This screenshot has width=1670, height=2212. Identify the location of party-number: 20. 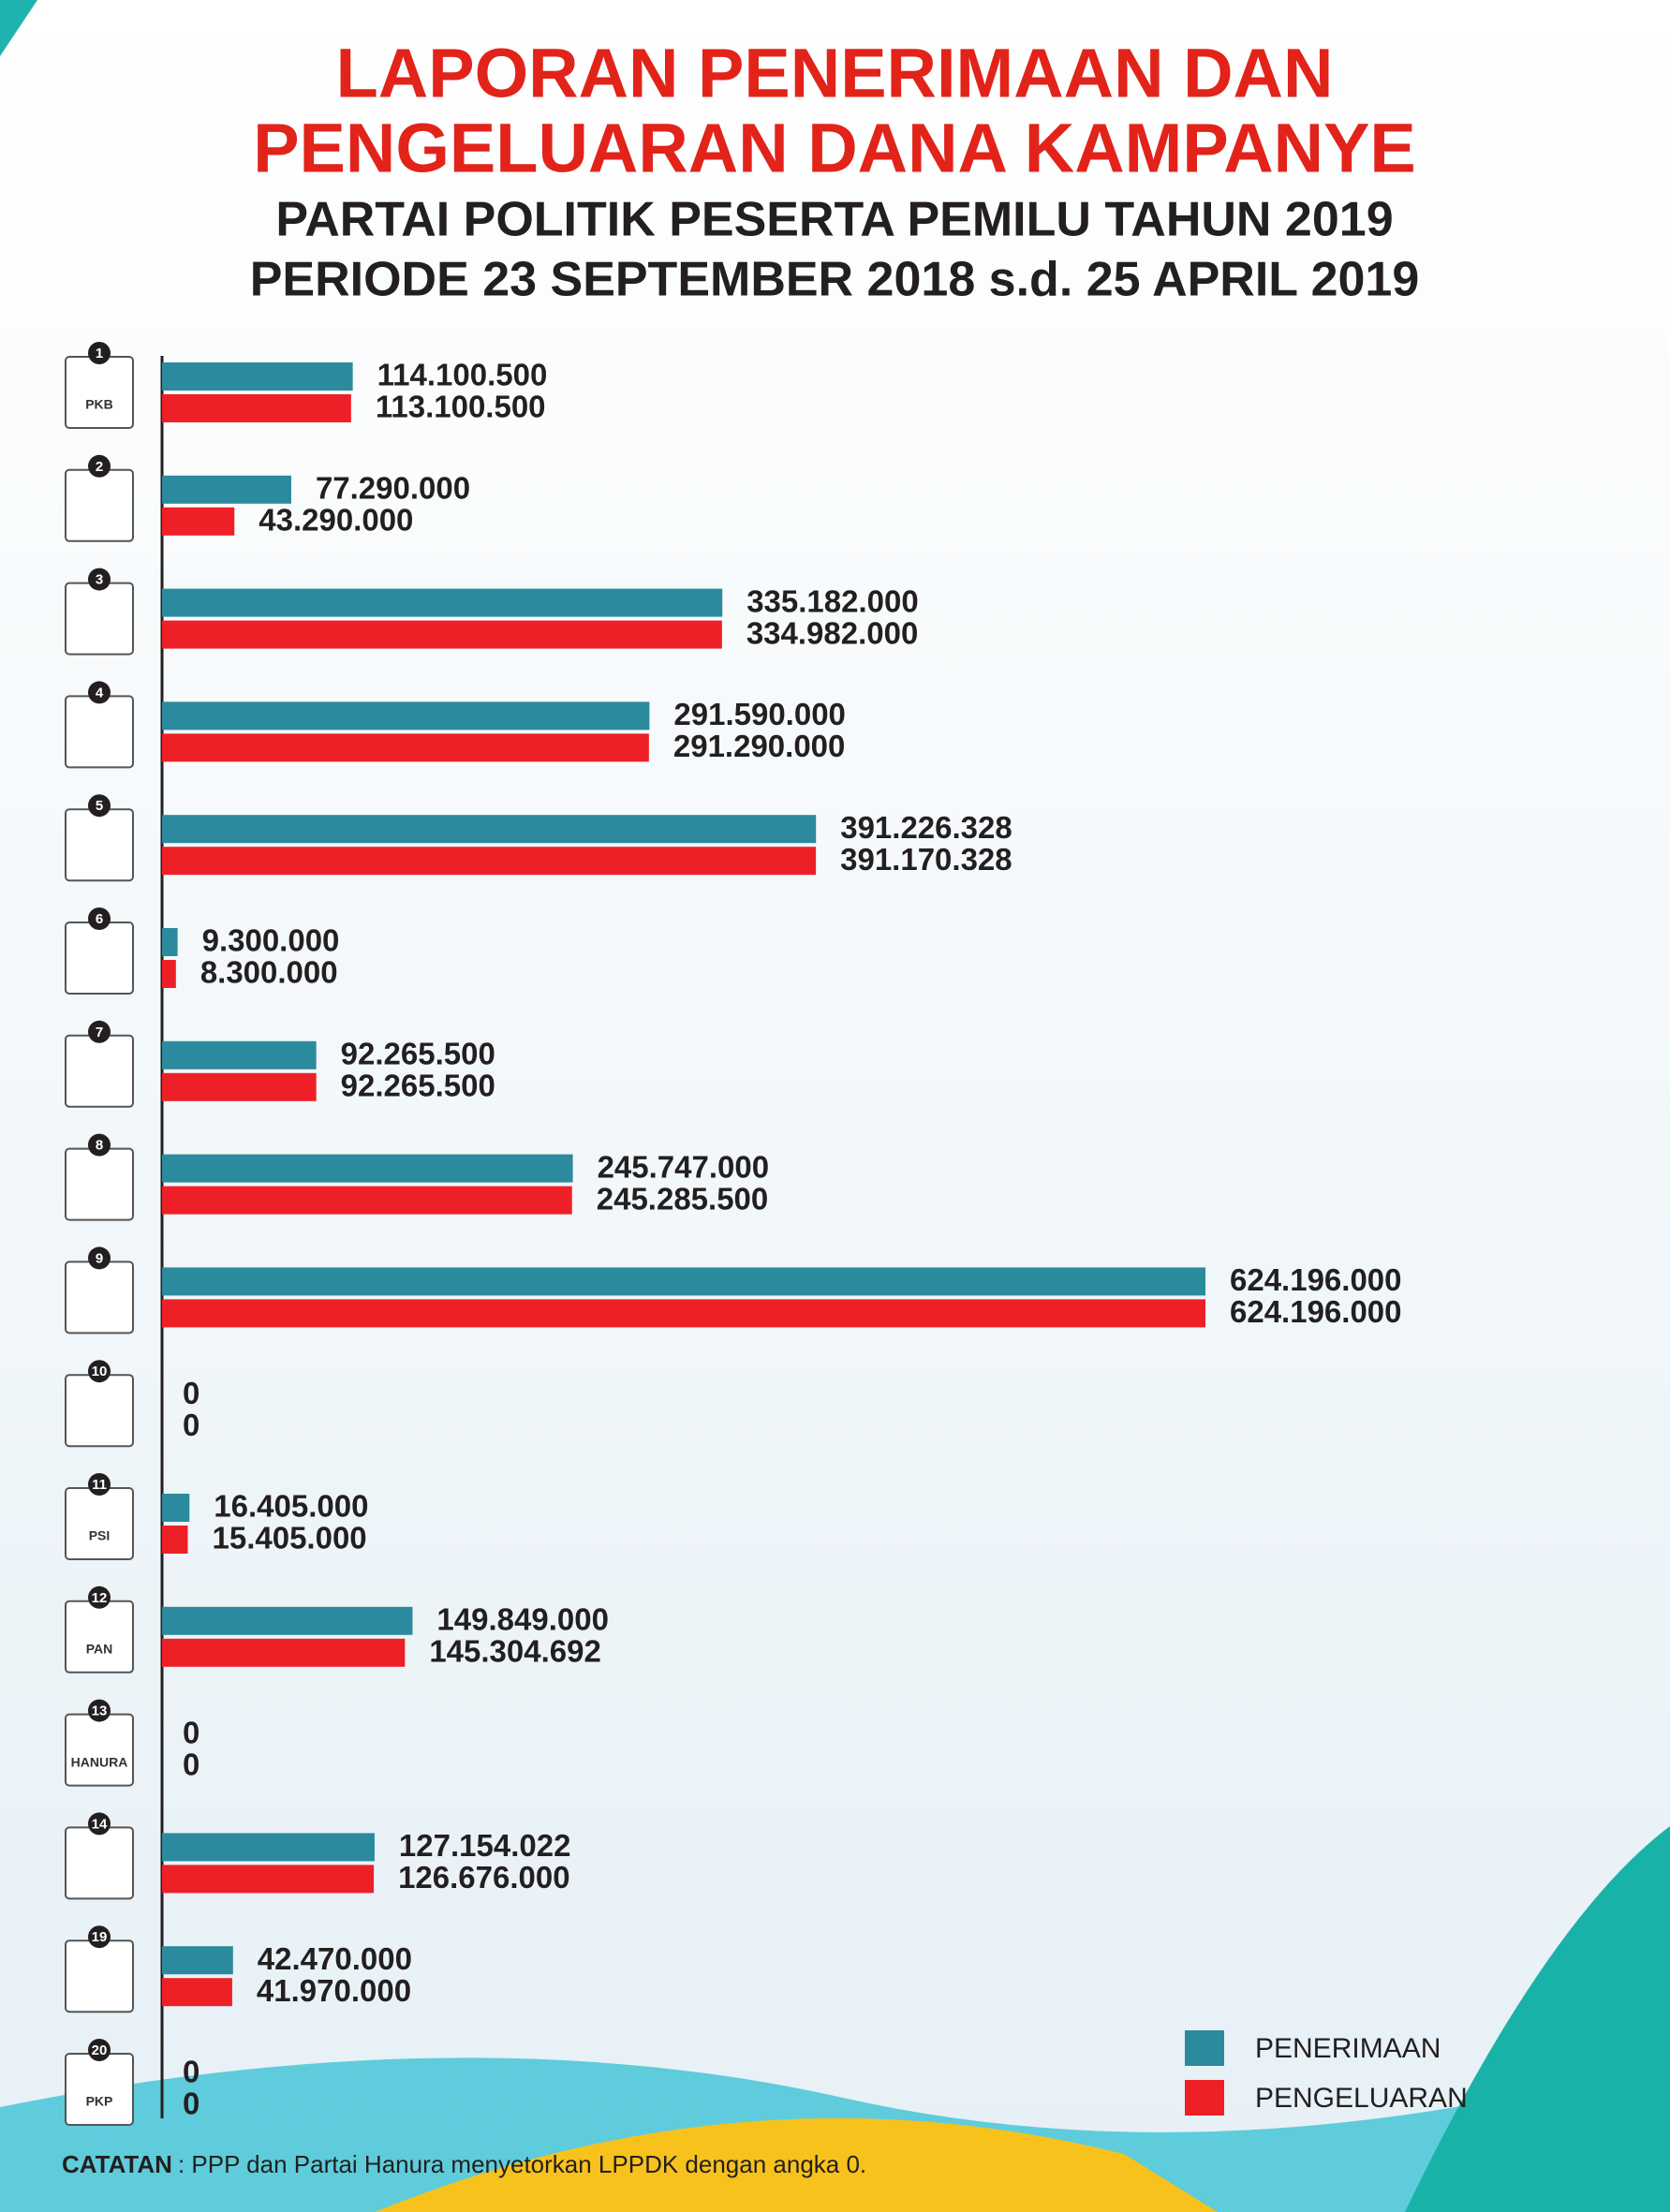
(100, 2050).